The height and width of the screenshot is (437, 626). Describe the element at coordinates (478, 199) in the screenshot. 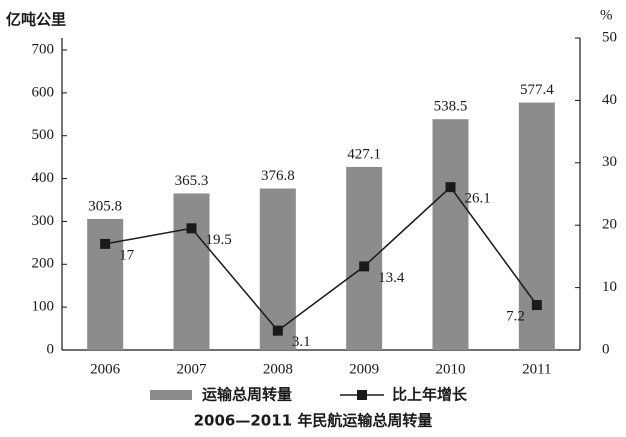

I see `line-value-label: 26.1` at that location.